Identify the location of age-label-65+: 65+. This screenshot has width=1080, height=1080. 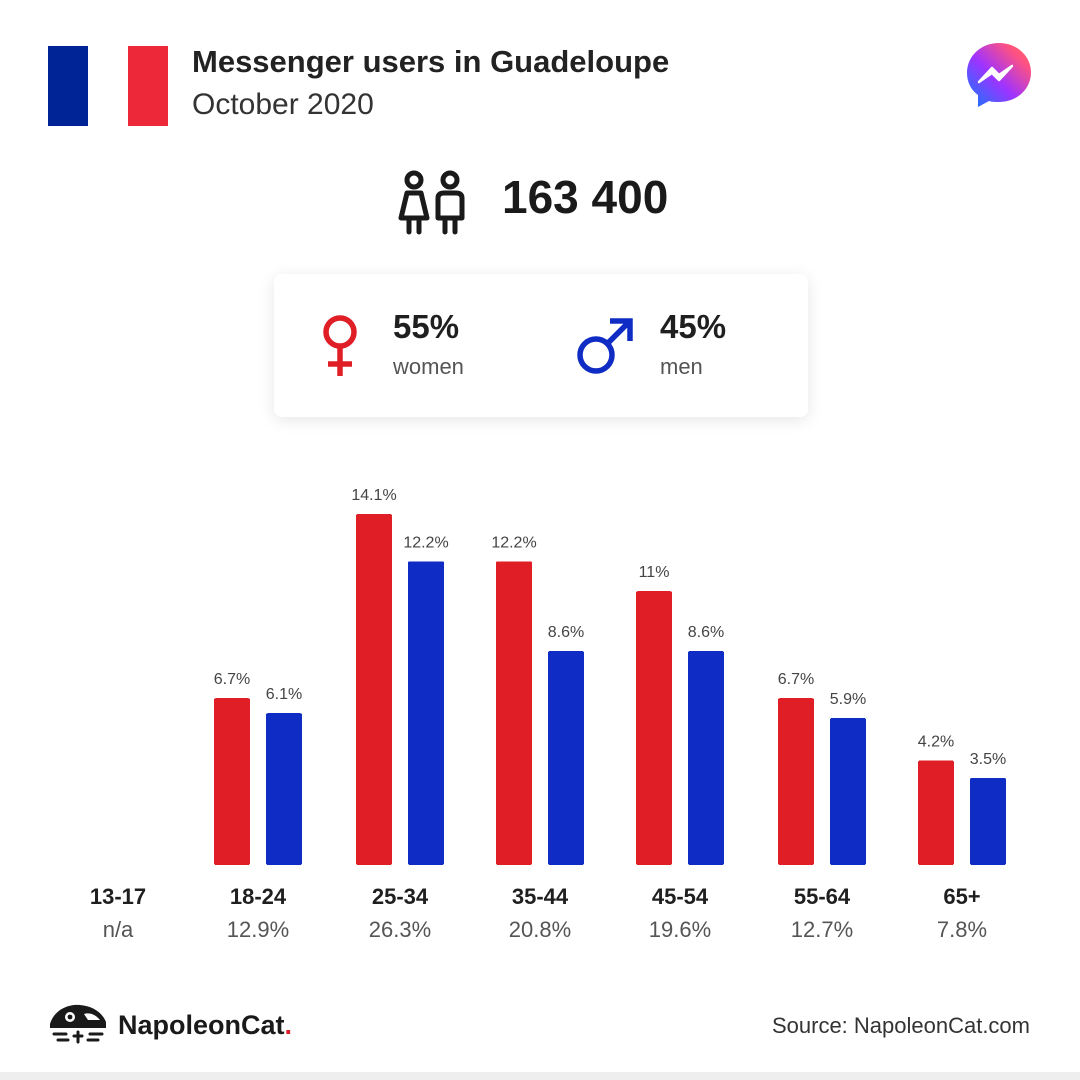
(962, 896).